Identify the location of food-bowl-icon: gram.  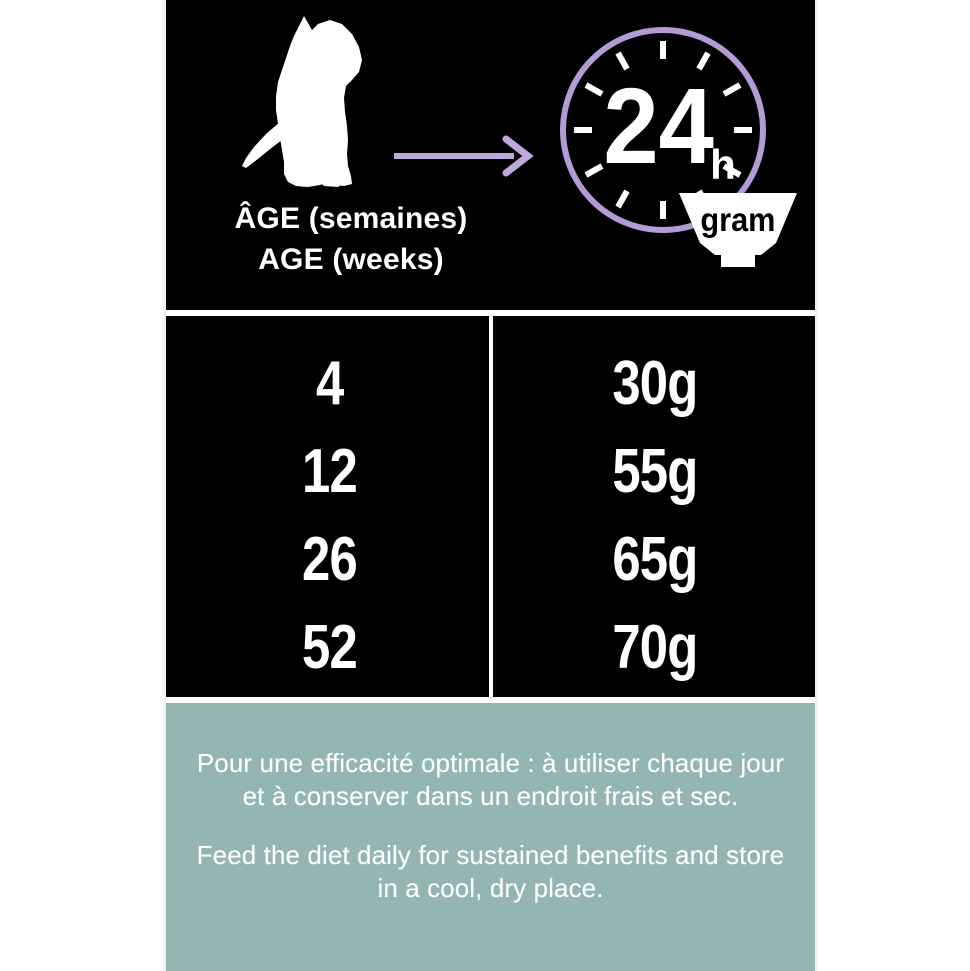
(738, 230).